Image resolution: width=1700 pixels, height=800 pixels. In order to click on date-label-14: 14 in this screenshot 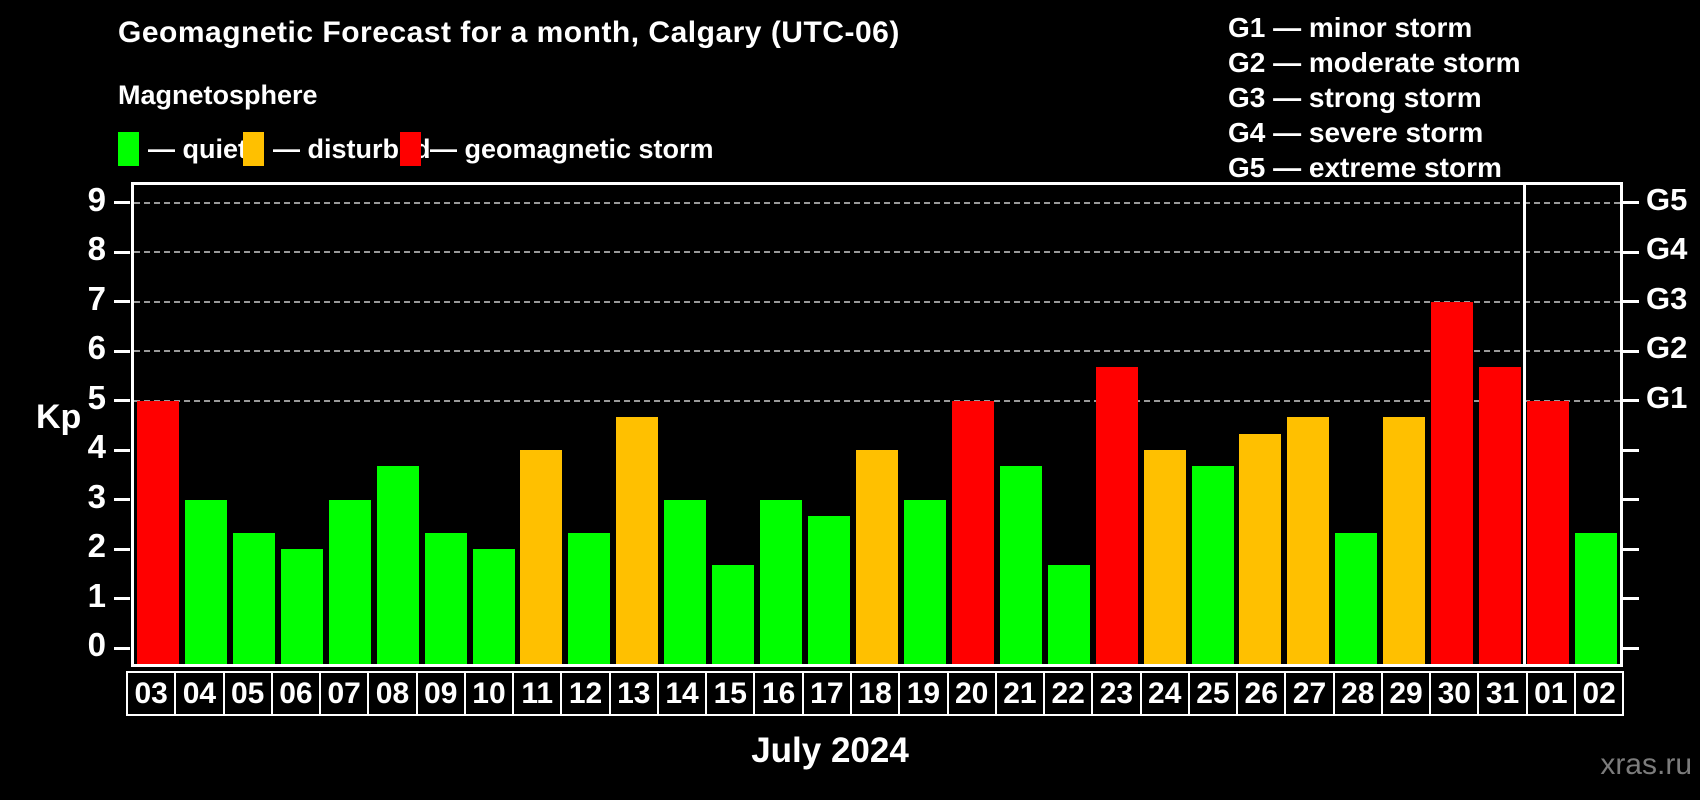, I will do `click(682, 693)`.